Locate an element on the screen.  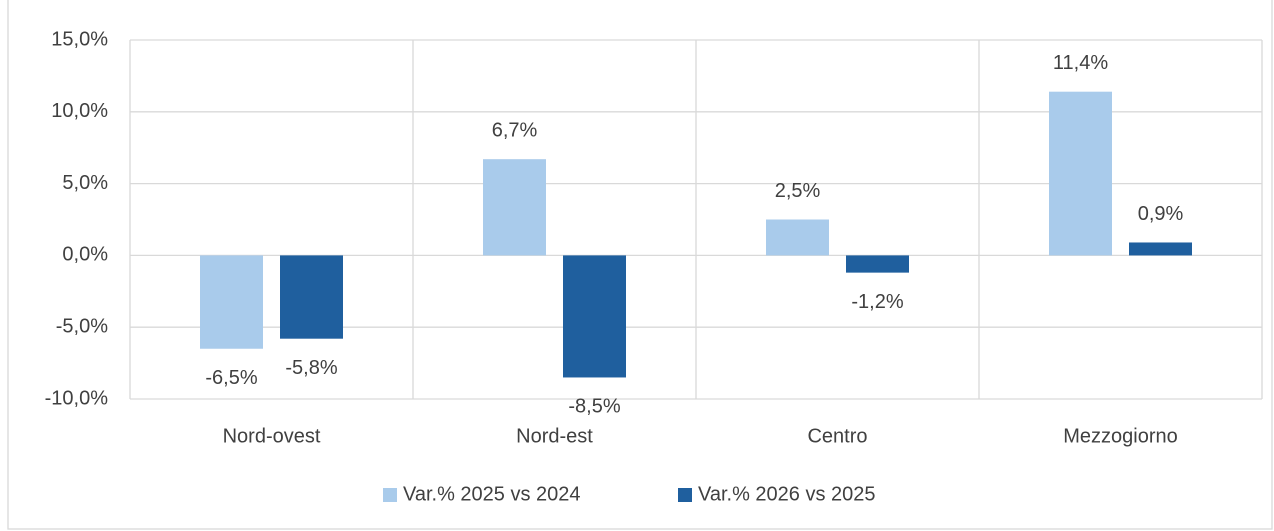
x-tick-label: Nord-ovest is located at coordinates (272, 436).